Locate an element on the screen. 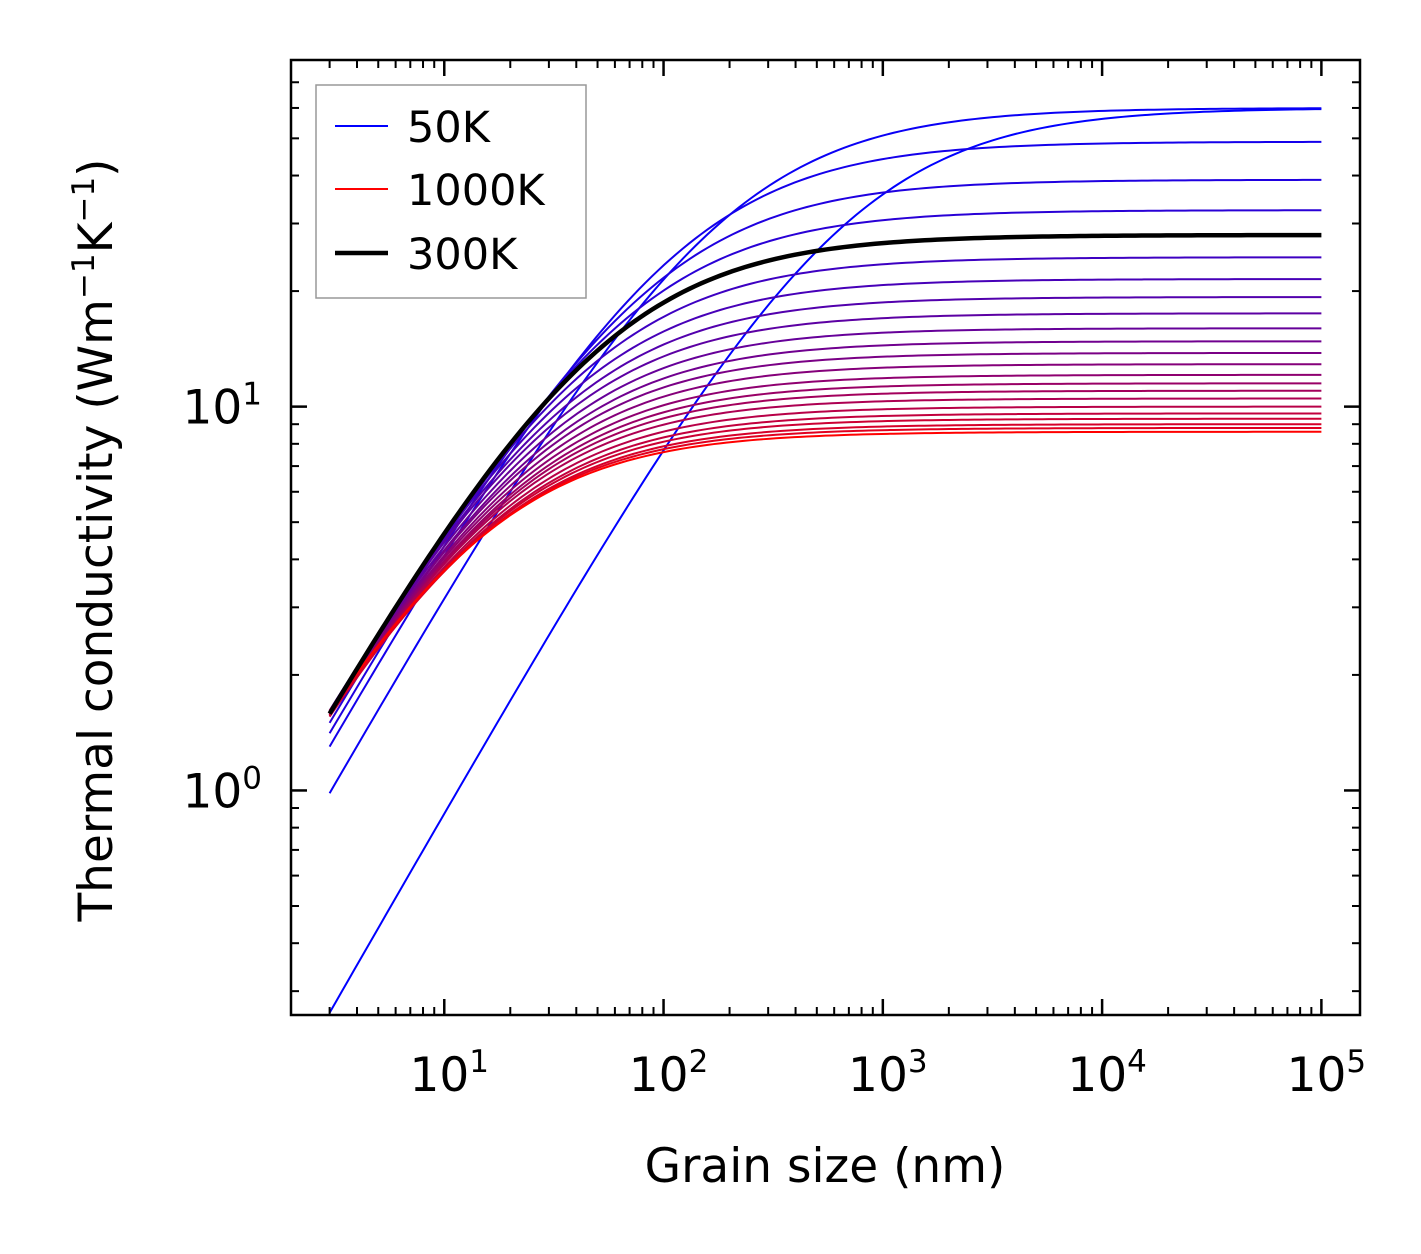 Image resolution: width=1421 pixels, height=1254 pixels. y-axis-title: Thermal conductivity (Wm−1K−1) is located at coordinates (95, 540).